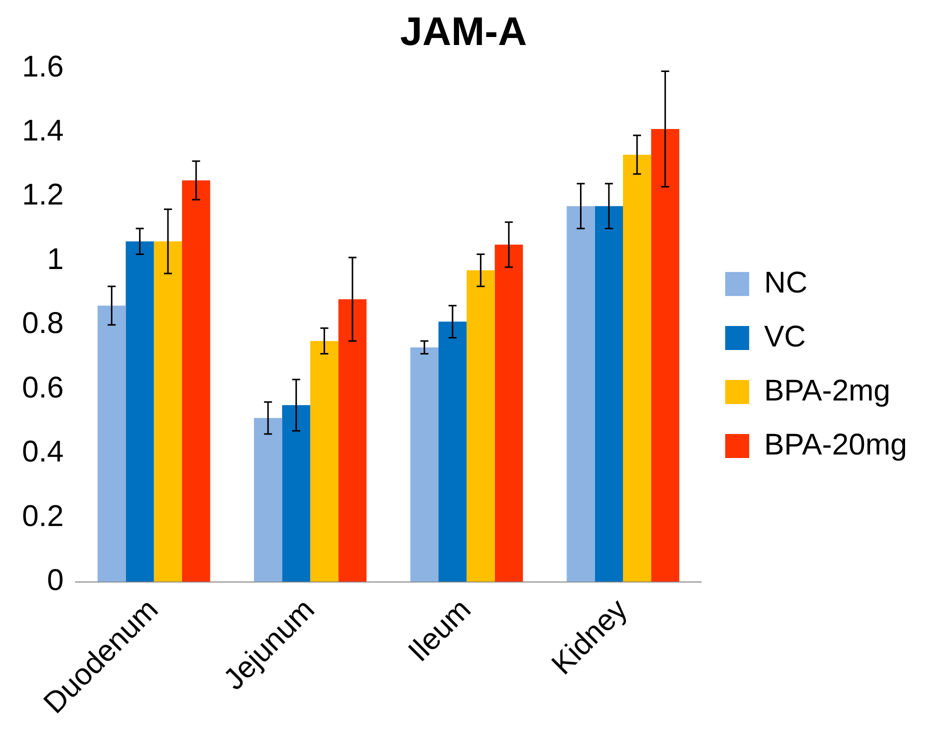 The height and width of the screenshot is (730, 927). Describe the element at coordinates (43, 387) in the screenshot. I see `y-tick-label: 0.6` at that location.